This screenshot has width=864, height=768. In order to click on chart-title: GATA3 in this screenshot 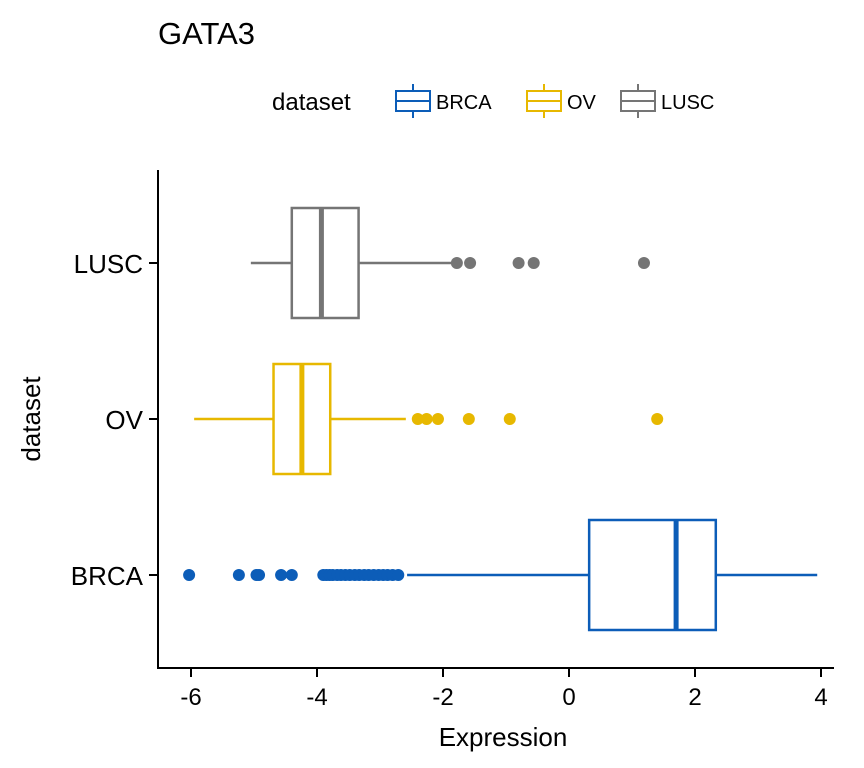, I will do `click(206, 33)`.